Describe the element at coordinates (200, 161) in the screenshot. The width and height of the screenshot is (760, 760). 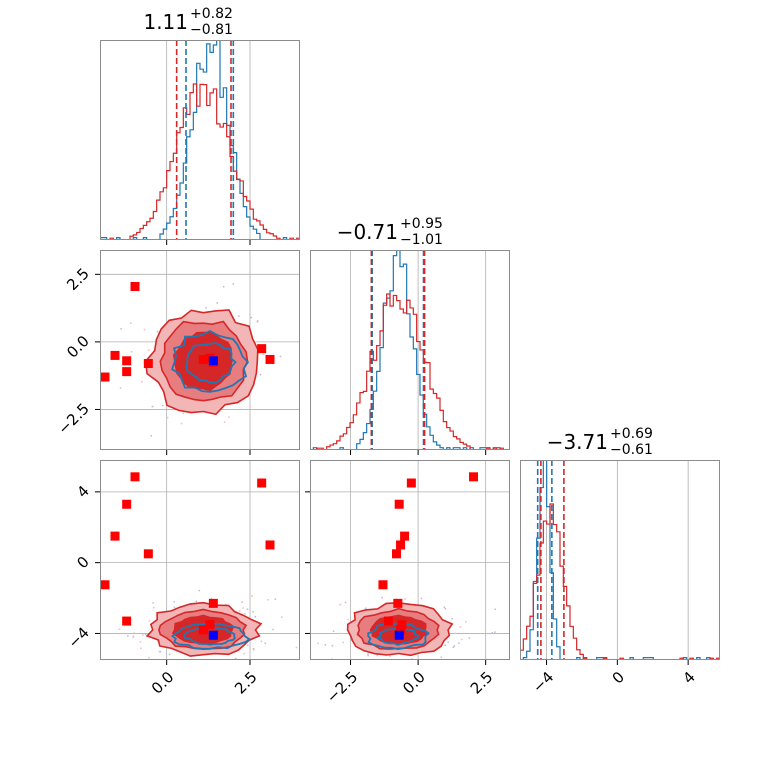
I see `histogram-red` at that location.